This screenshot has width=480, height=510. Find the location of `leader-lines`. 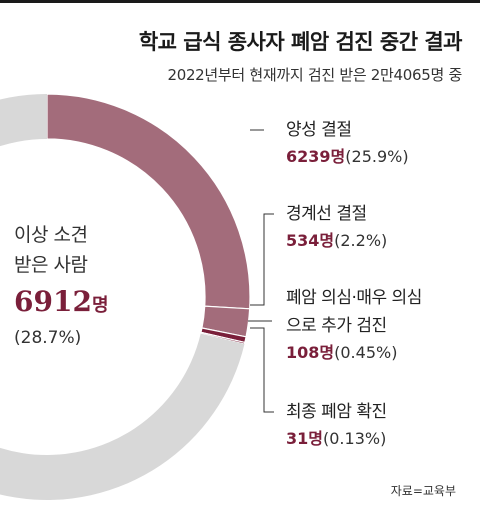

leader-lines is located at coordinates (261, 271).